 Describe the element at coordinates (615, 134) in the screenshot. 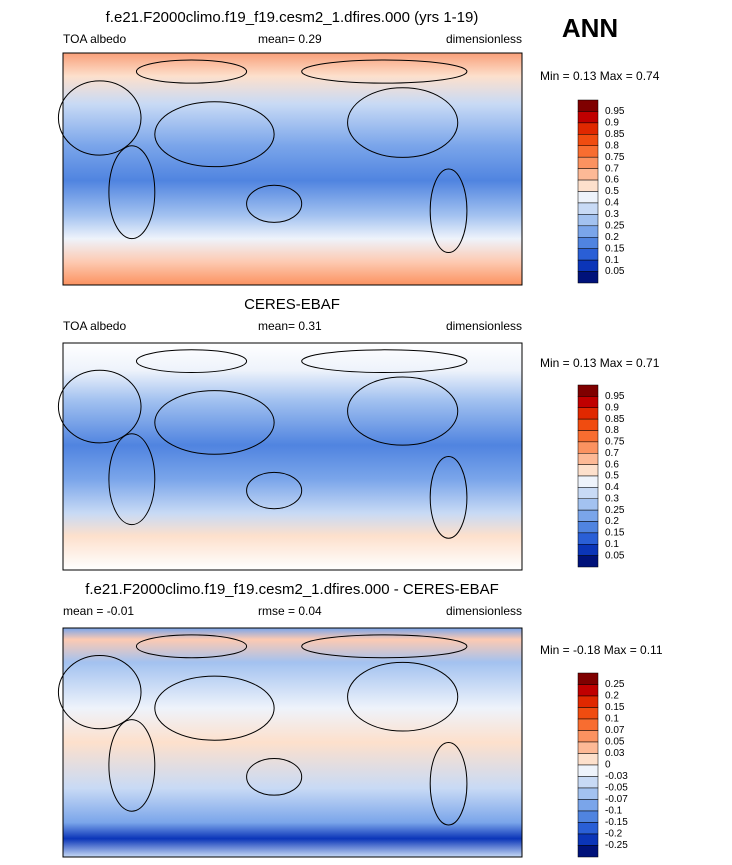

I see `colorbar-label: 0.85` at that location.